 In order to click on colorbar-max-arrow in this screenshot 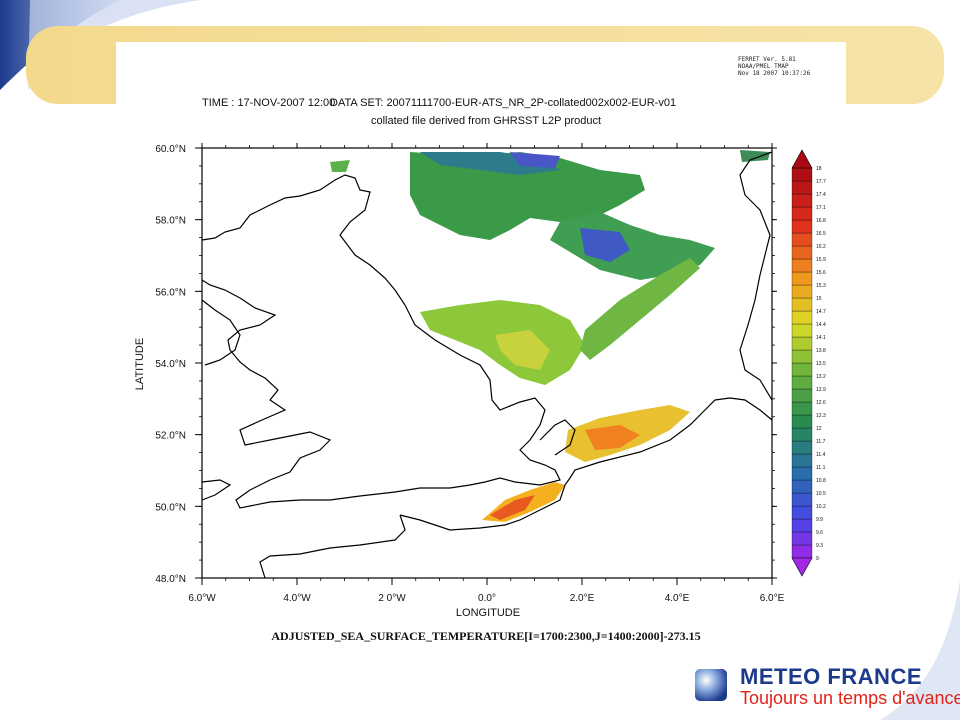, I will do `click(802, 159)`.